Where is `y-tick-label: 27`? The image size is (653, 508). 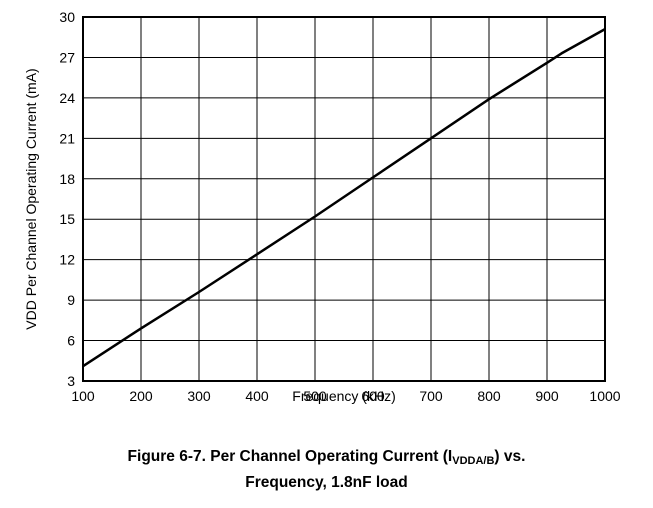
y-tick-label: 27 is located at coordinates (67, 57).